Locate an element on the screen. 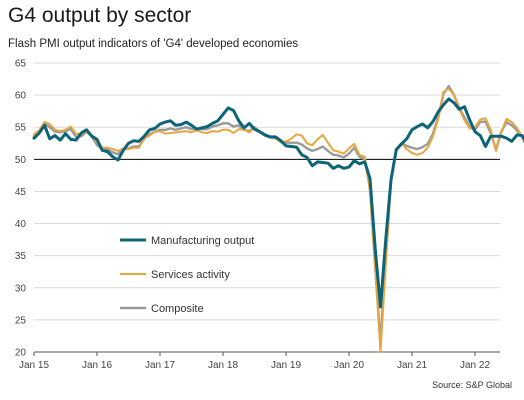 The height and width of the screenshot is (400, 524). x-tick-label: Jan 19 is located at coordinates (286, 365).